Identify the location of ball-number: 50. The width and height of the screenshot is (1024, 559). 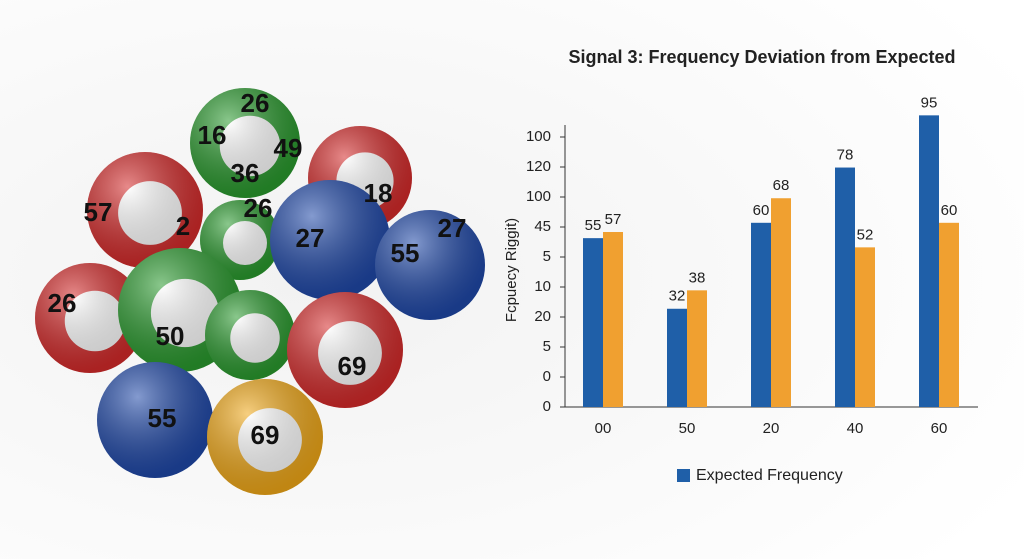
(170, 336).